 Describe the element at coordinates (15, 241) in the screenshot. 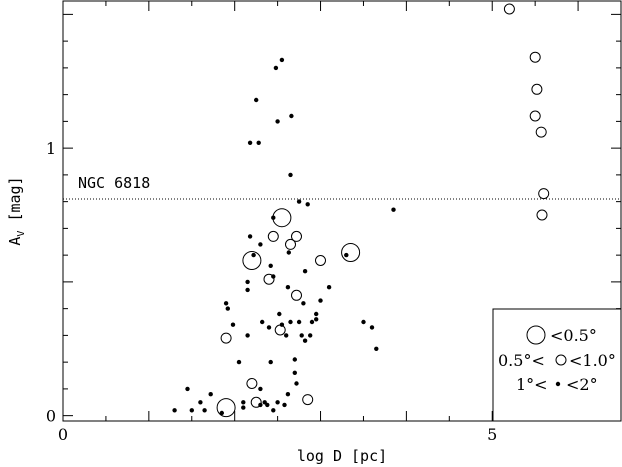

I see `y-axis-label-main: A` at that location.